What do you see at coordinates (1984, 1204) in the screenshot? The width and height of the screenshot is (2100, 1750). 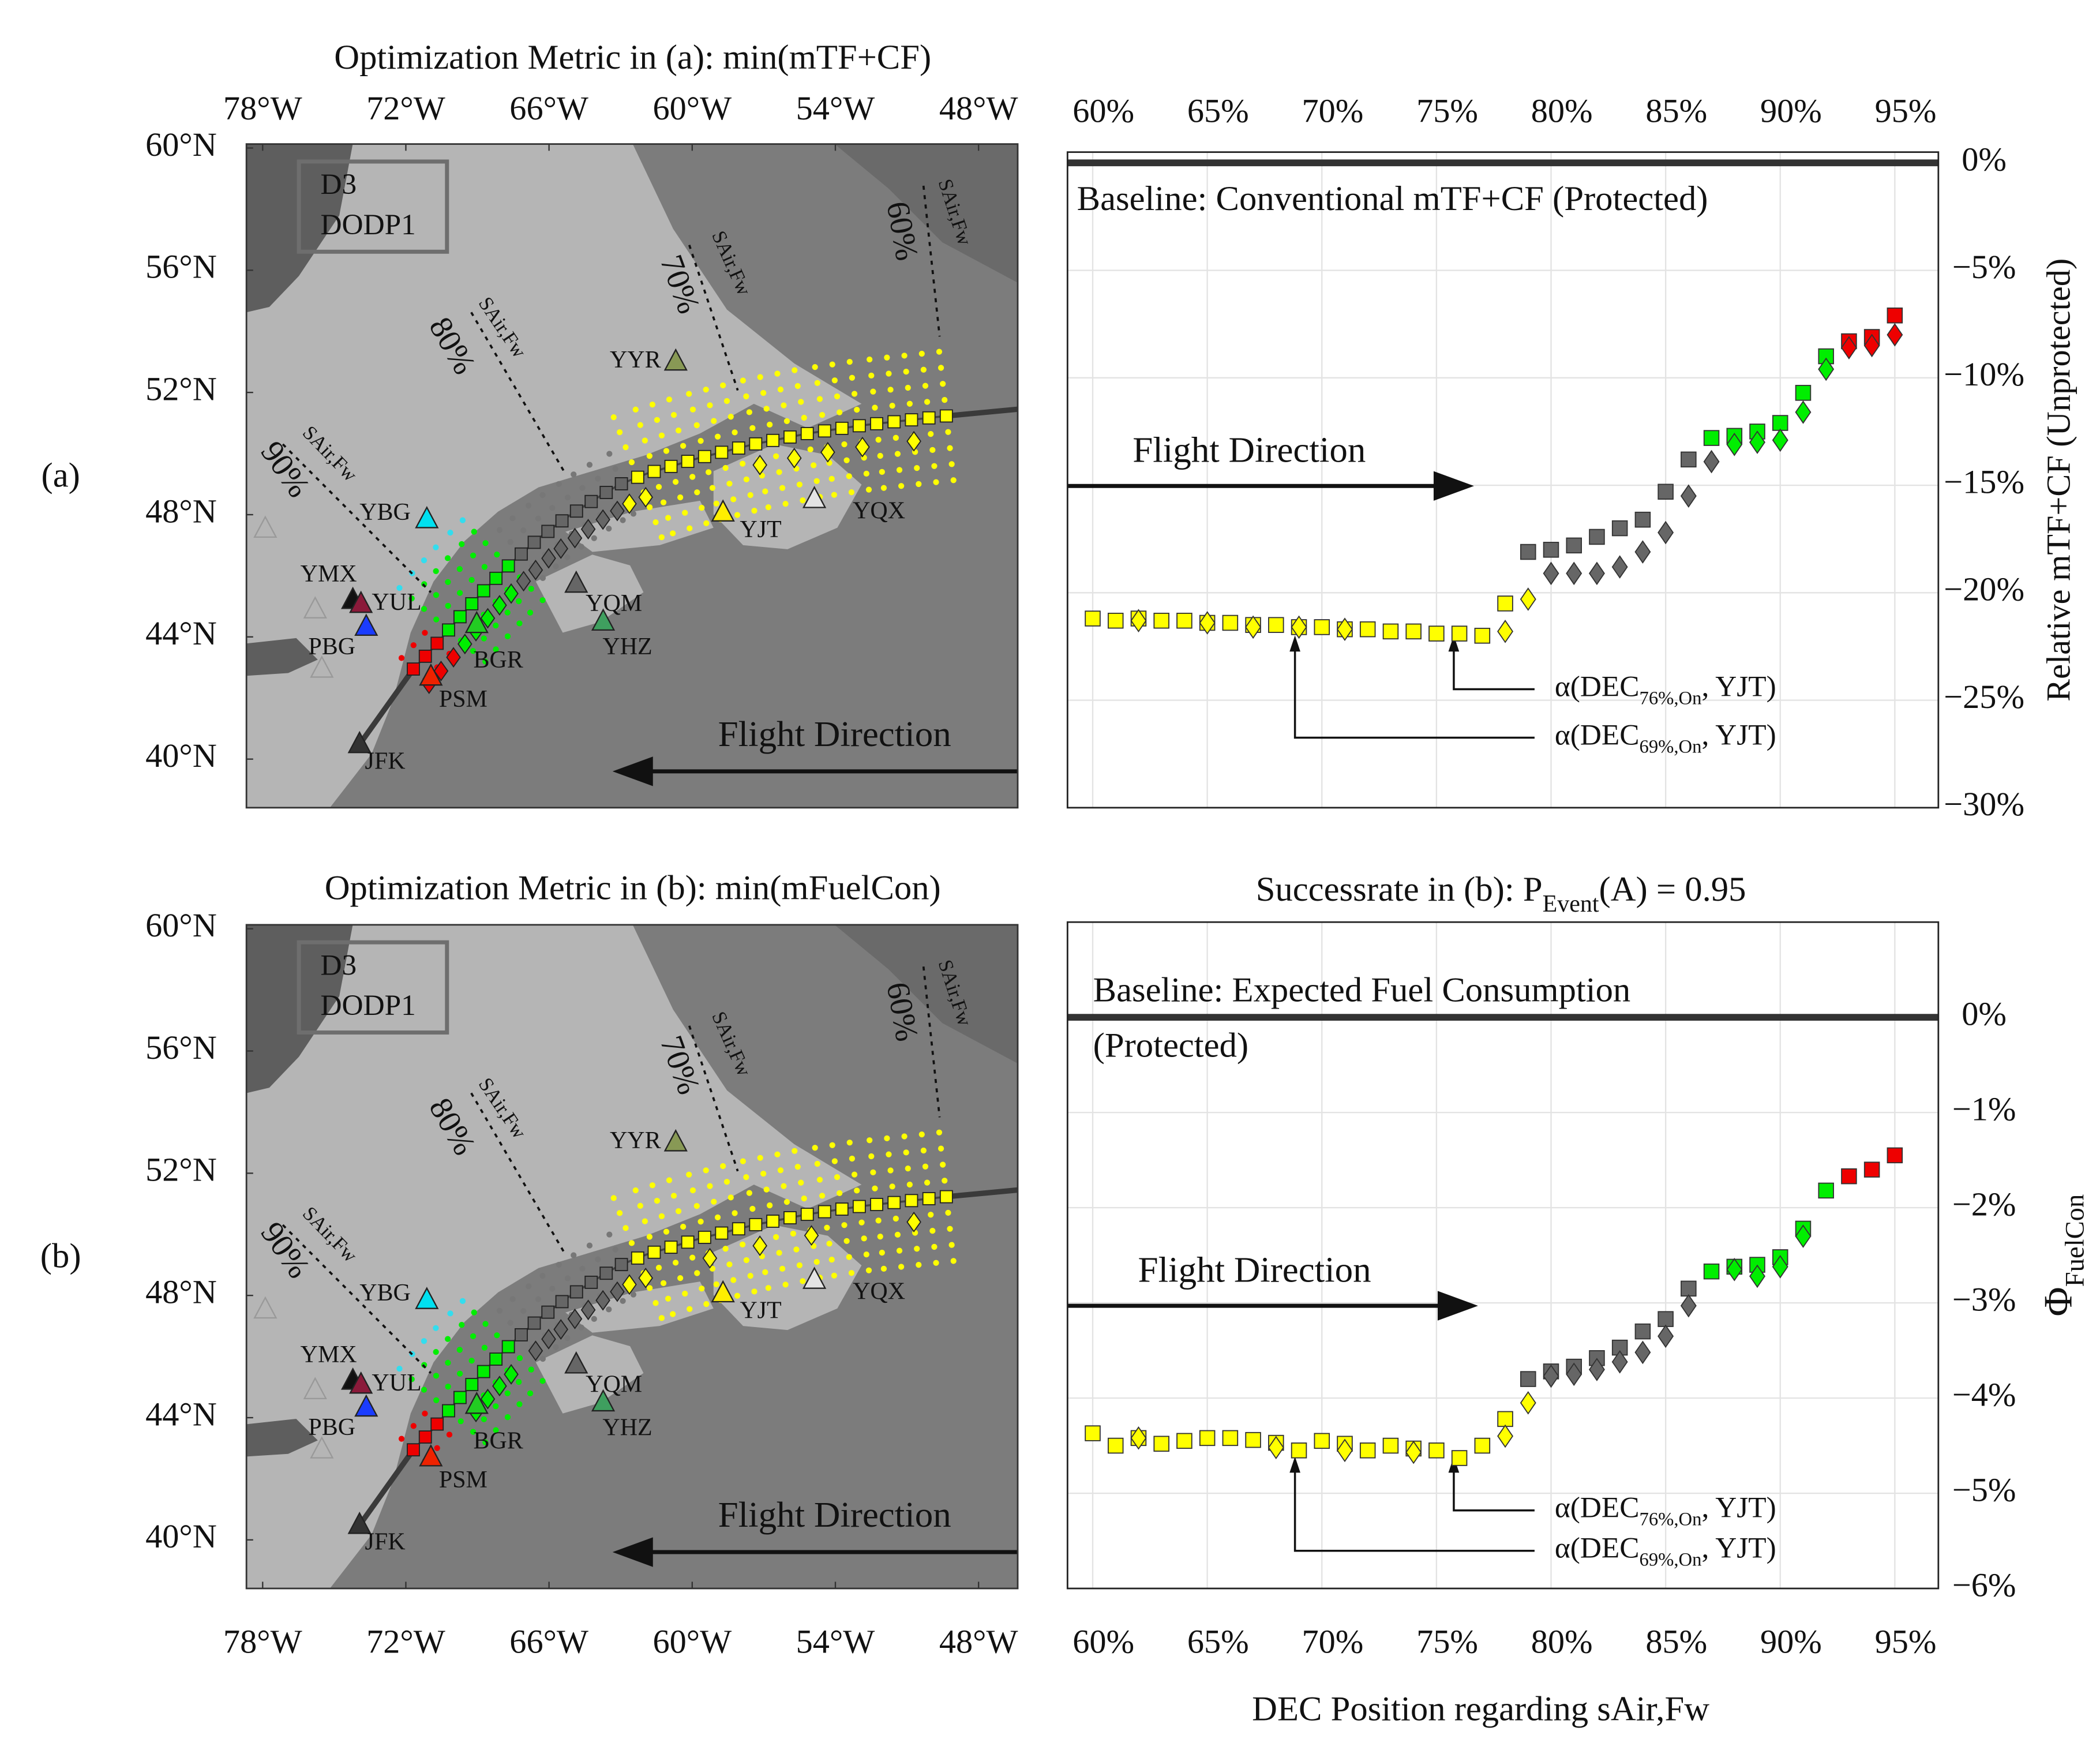 I see `y-tick-label: −2%` at bounding box center [1984, 1204].